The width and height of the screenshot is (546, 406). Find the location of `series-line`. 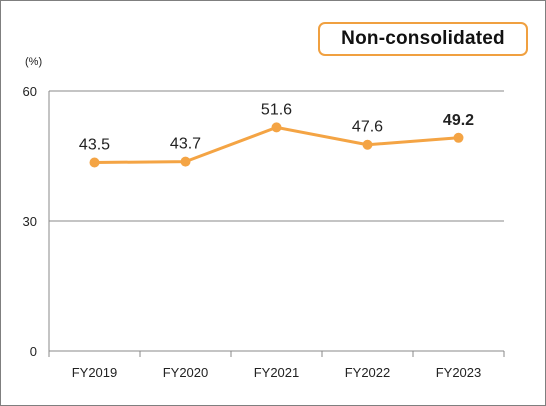

series-line is located at coordinates (276, 144).